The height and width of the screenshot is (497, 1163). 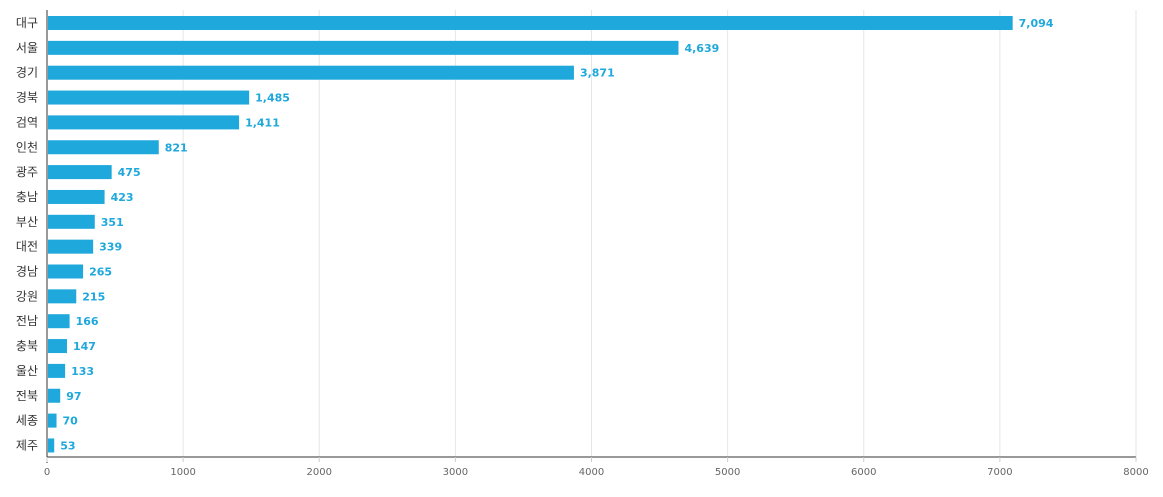 I want to click on category-label: 부산, so click(x=27, y=222).